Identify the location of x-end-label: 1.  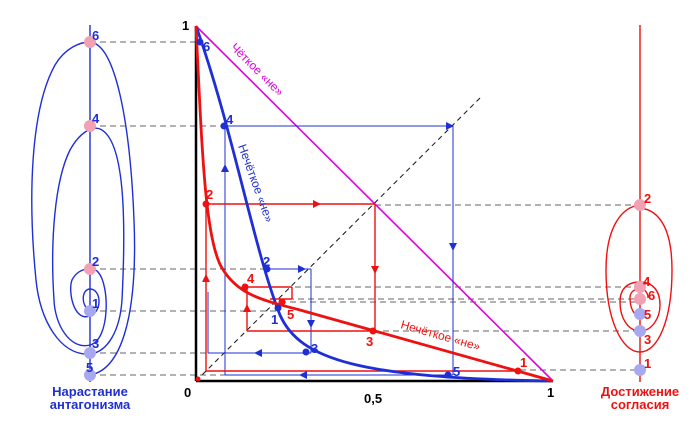
(550, 392).